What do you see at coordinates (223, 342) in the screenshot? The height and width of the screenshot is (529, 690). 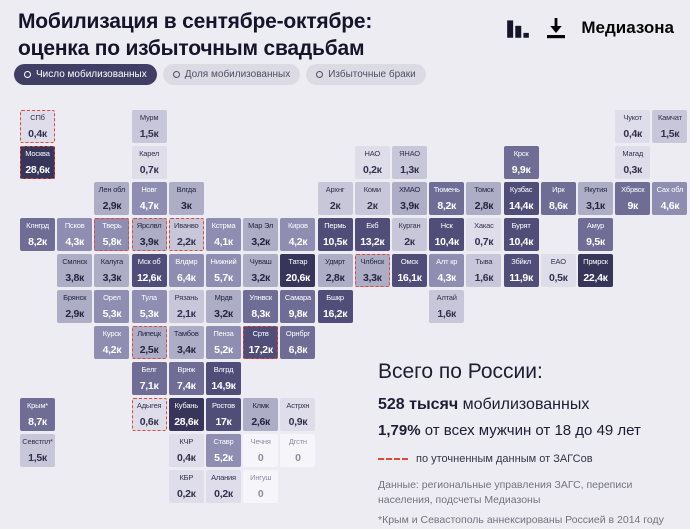 I see `region-tile: Пенза 5,2к` at bounding box center [223, 342].